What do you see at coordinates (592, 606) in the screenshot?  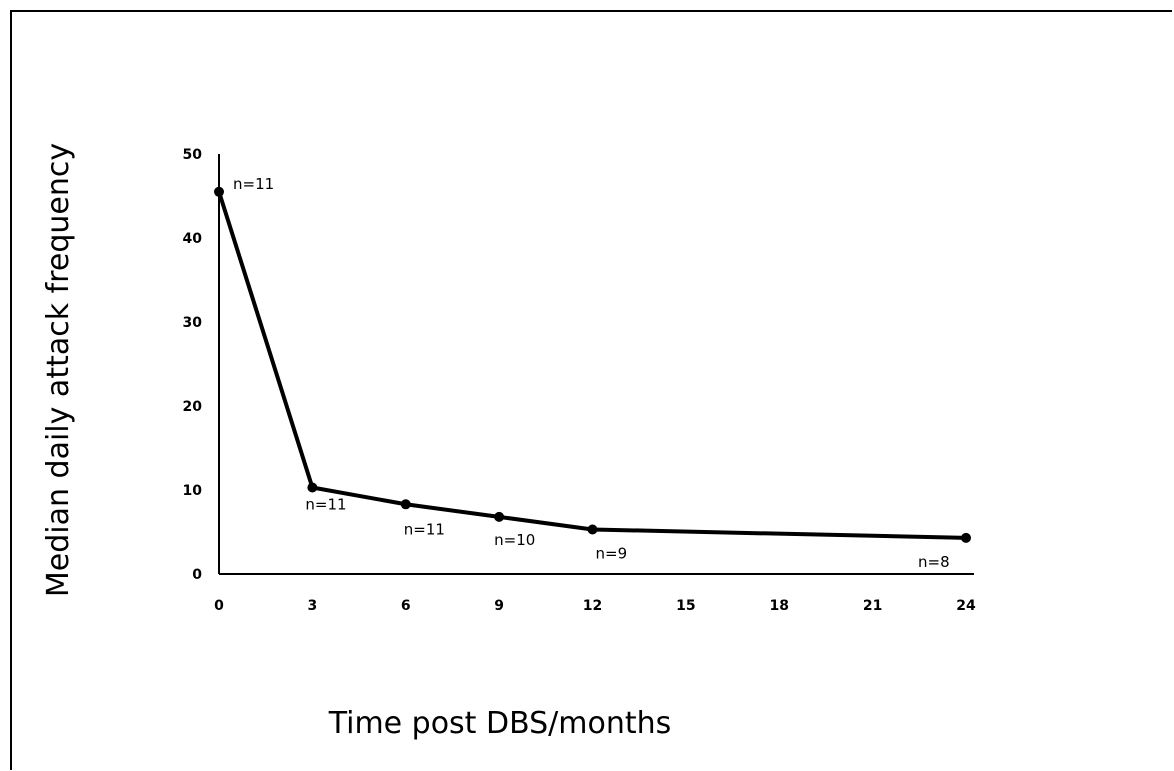 I see `x-tick-label: 12` at bounding box center [592, 606].